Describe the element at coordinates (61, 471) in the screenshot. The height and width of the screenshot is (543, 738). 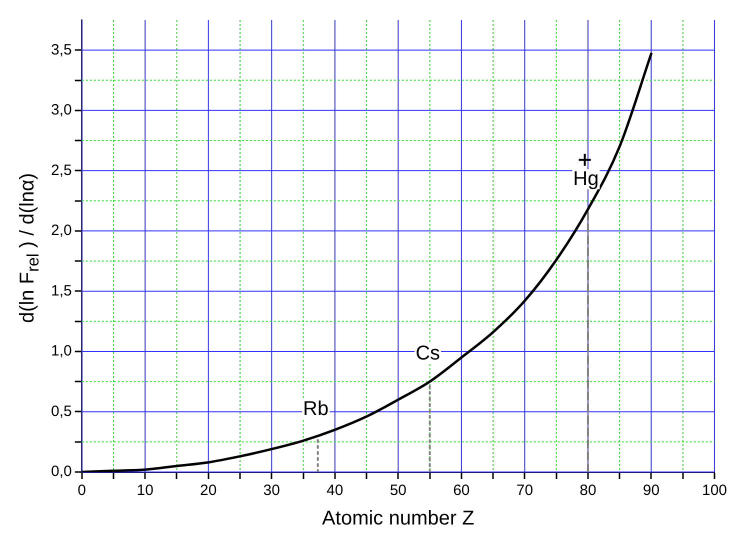
I see `y-tick-label: 0,0` at that location.